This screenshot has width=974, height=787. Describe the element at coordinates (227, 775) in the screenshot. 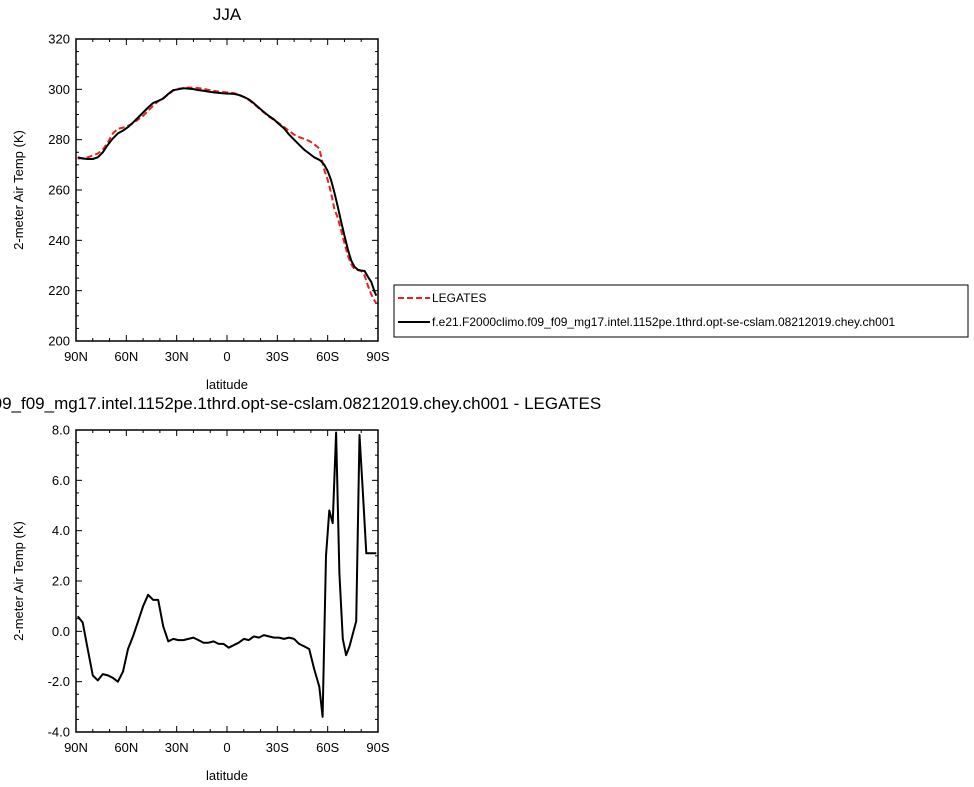

I see `bottom-x-axis-label: latitude` at that location.